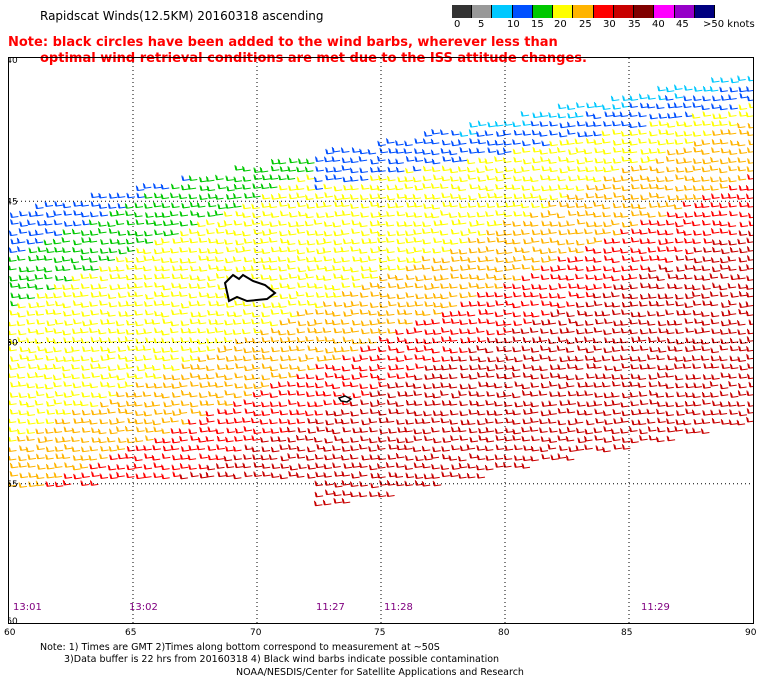 The width and height of the screenshot is (760, 688). What do you see at coordinates (27, 607) in the screenshot?
I see `swath-time-label: 13:01` at bounding box center [27, 607].